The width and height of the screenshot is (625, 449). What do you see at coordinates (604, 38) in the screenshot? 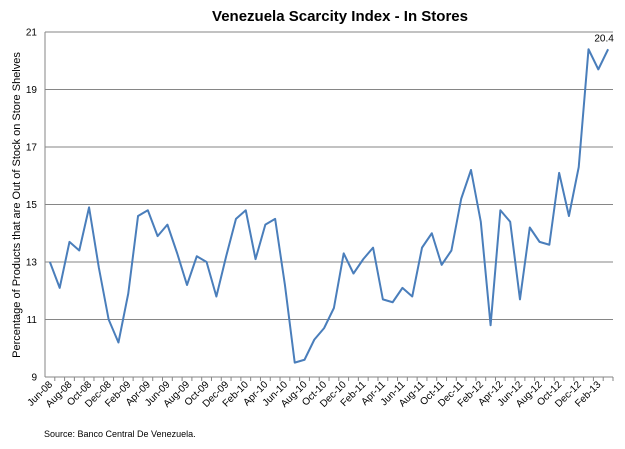
I see `data-label: 20.4` at bounding box center [604, 38].